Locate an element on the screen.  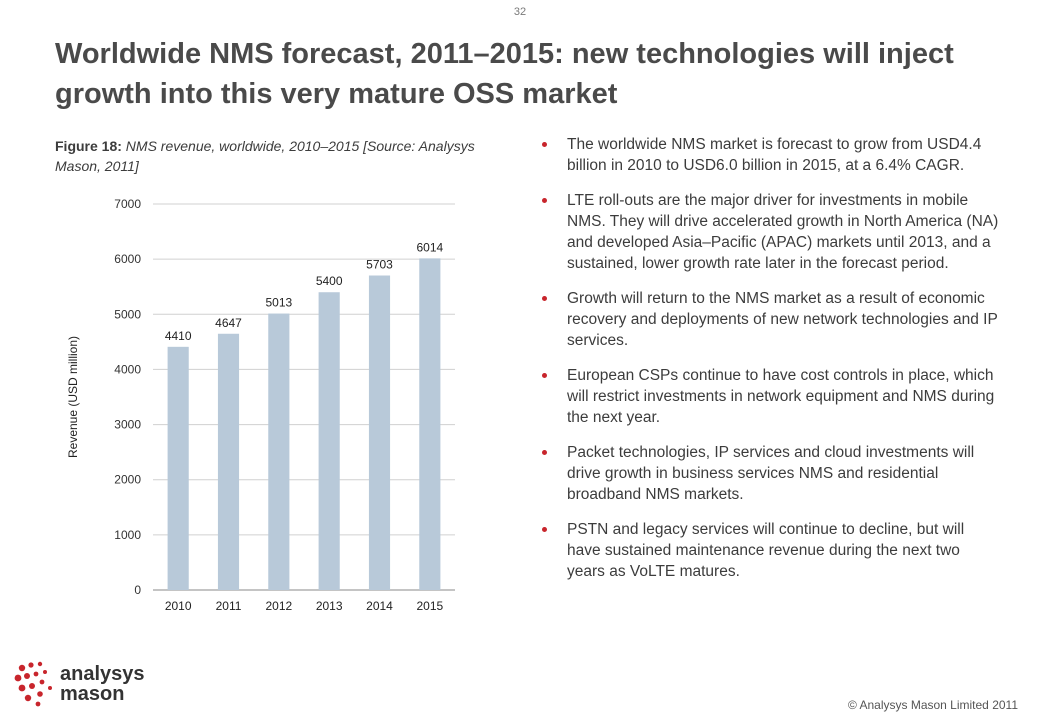
bar-data-label: 5703 is located at coordinates (379, 265).